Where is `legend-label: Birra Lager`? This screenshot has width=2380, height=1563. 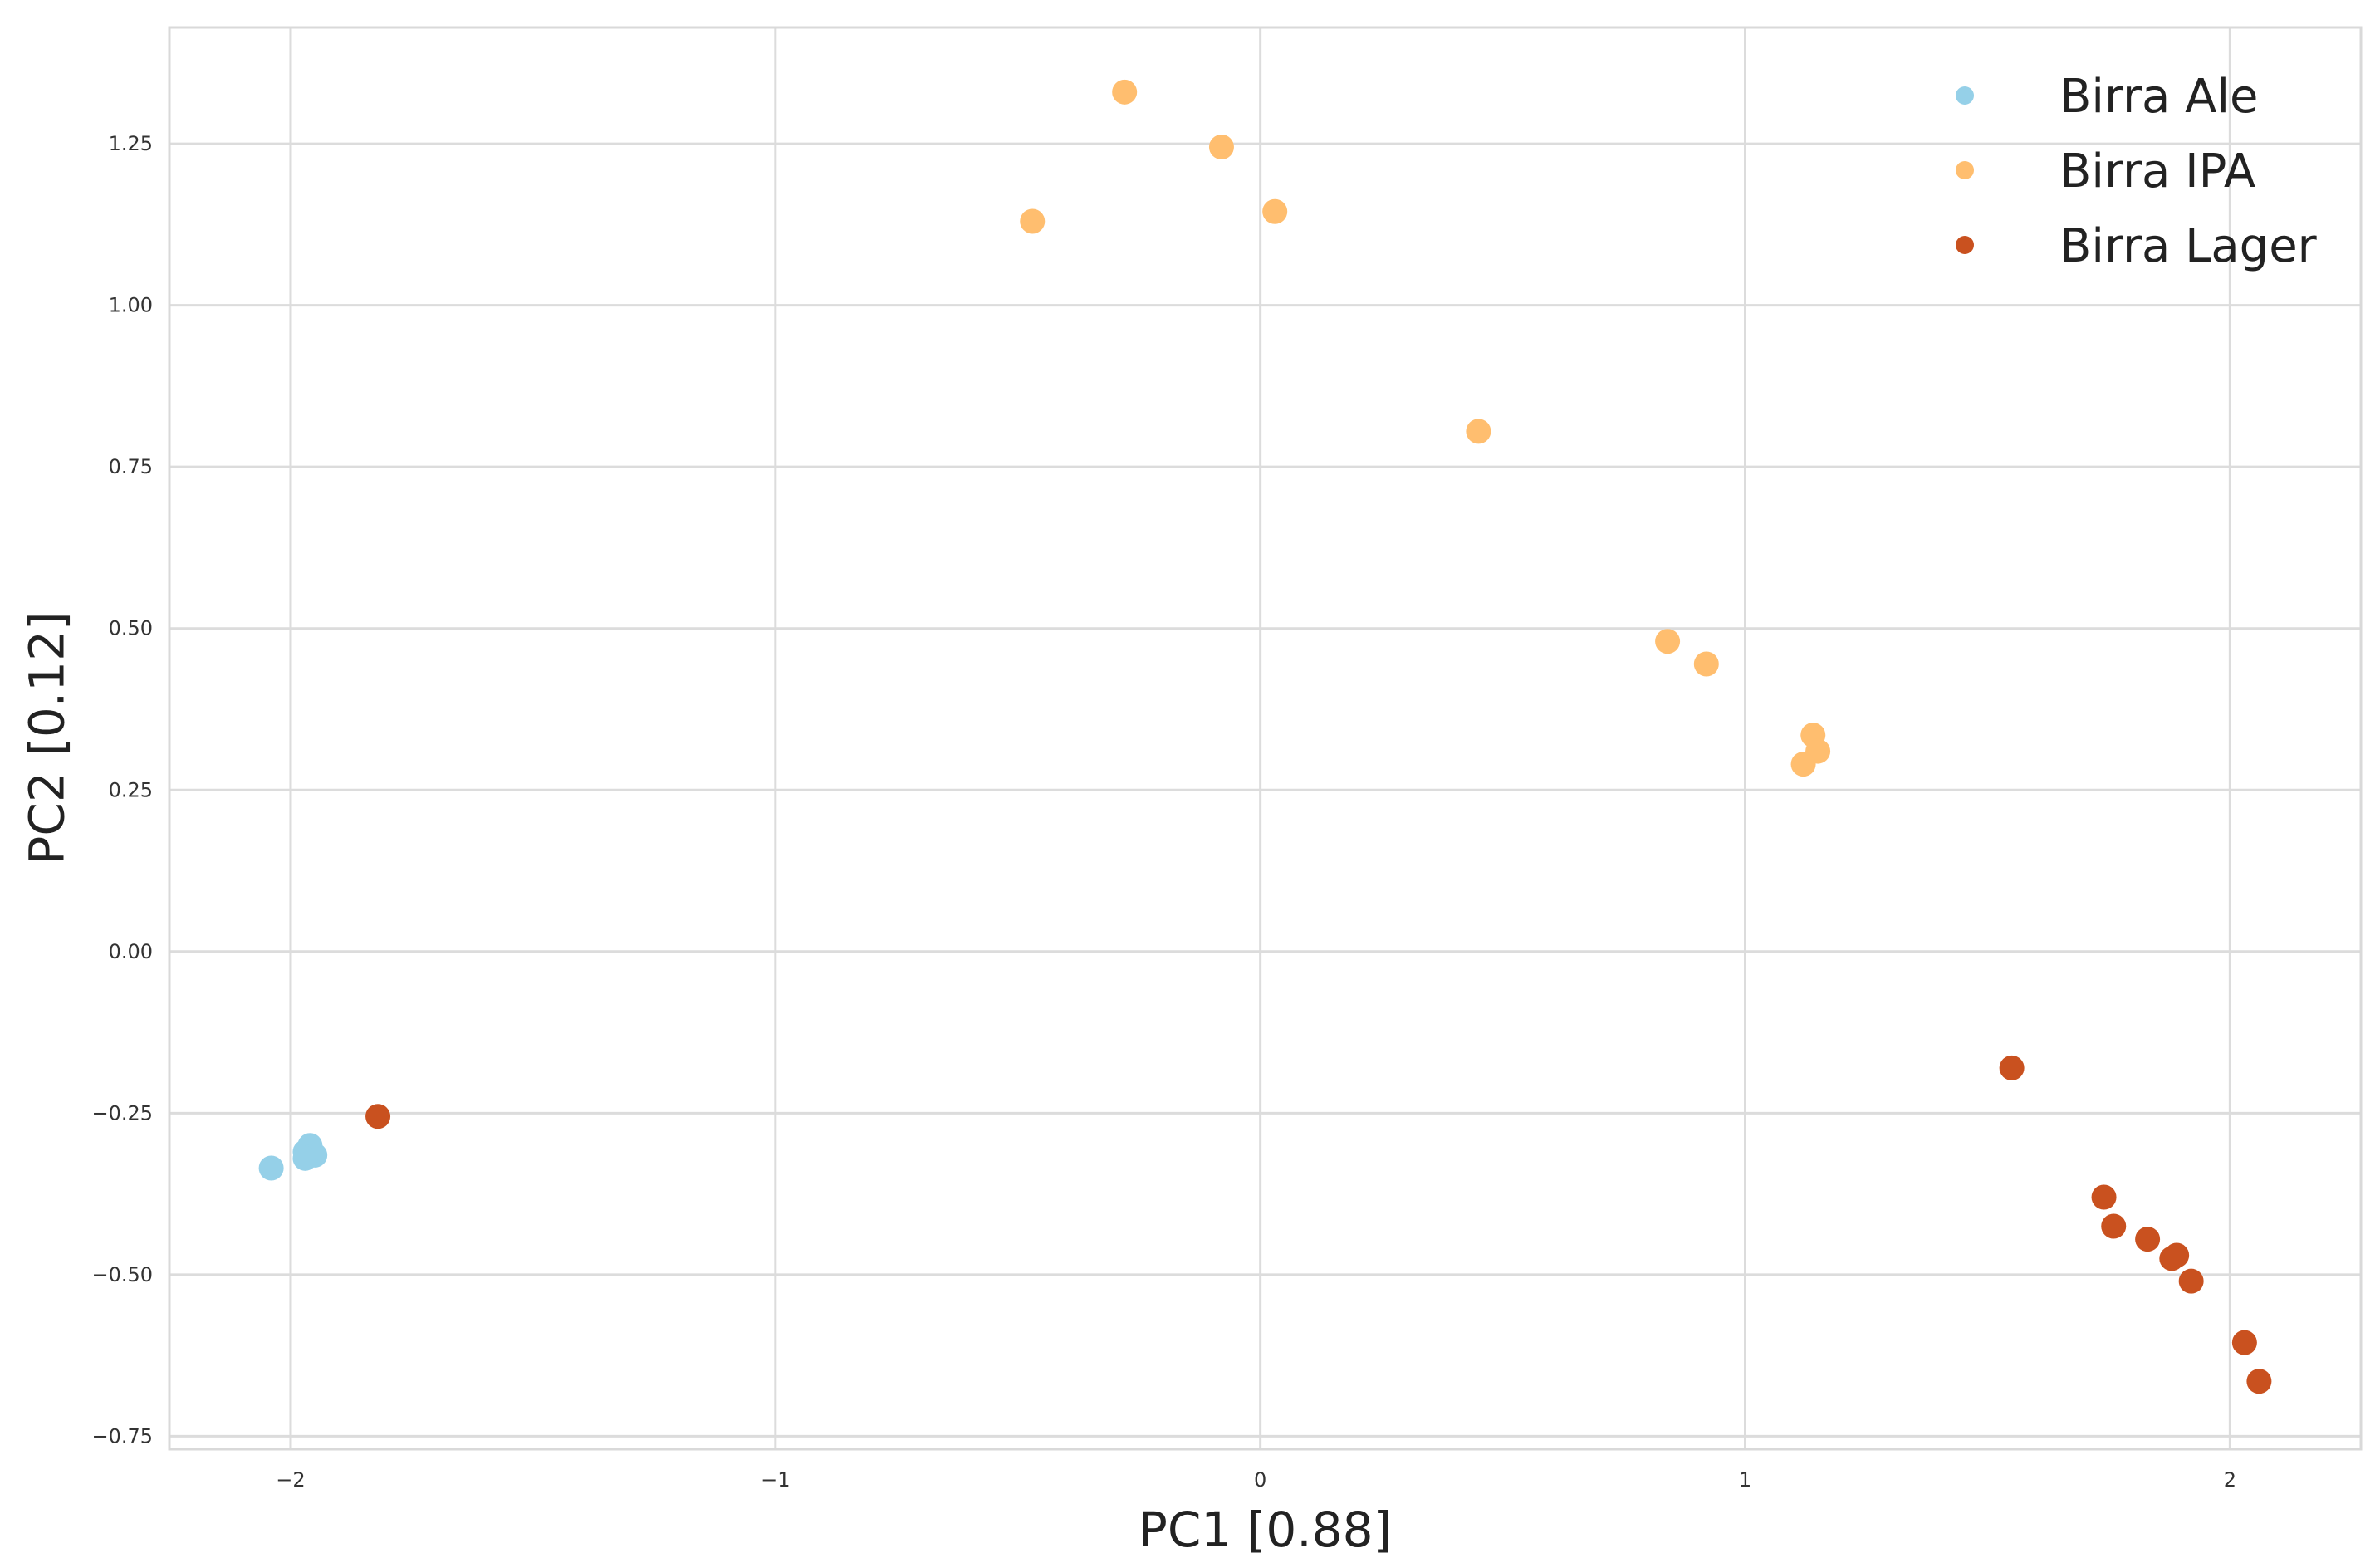
legend-label: Birra Lager is located at coordinates (2188, 246).